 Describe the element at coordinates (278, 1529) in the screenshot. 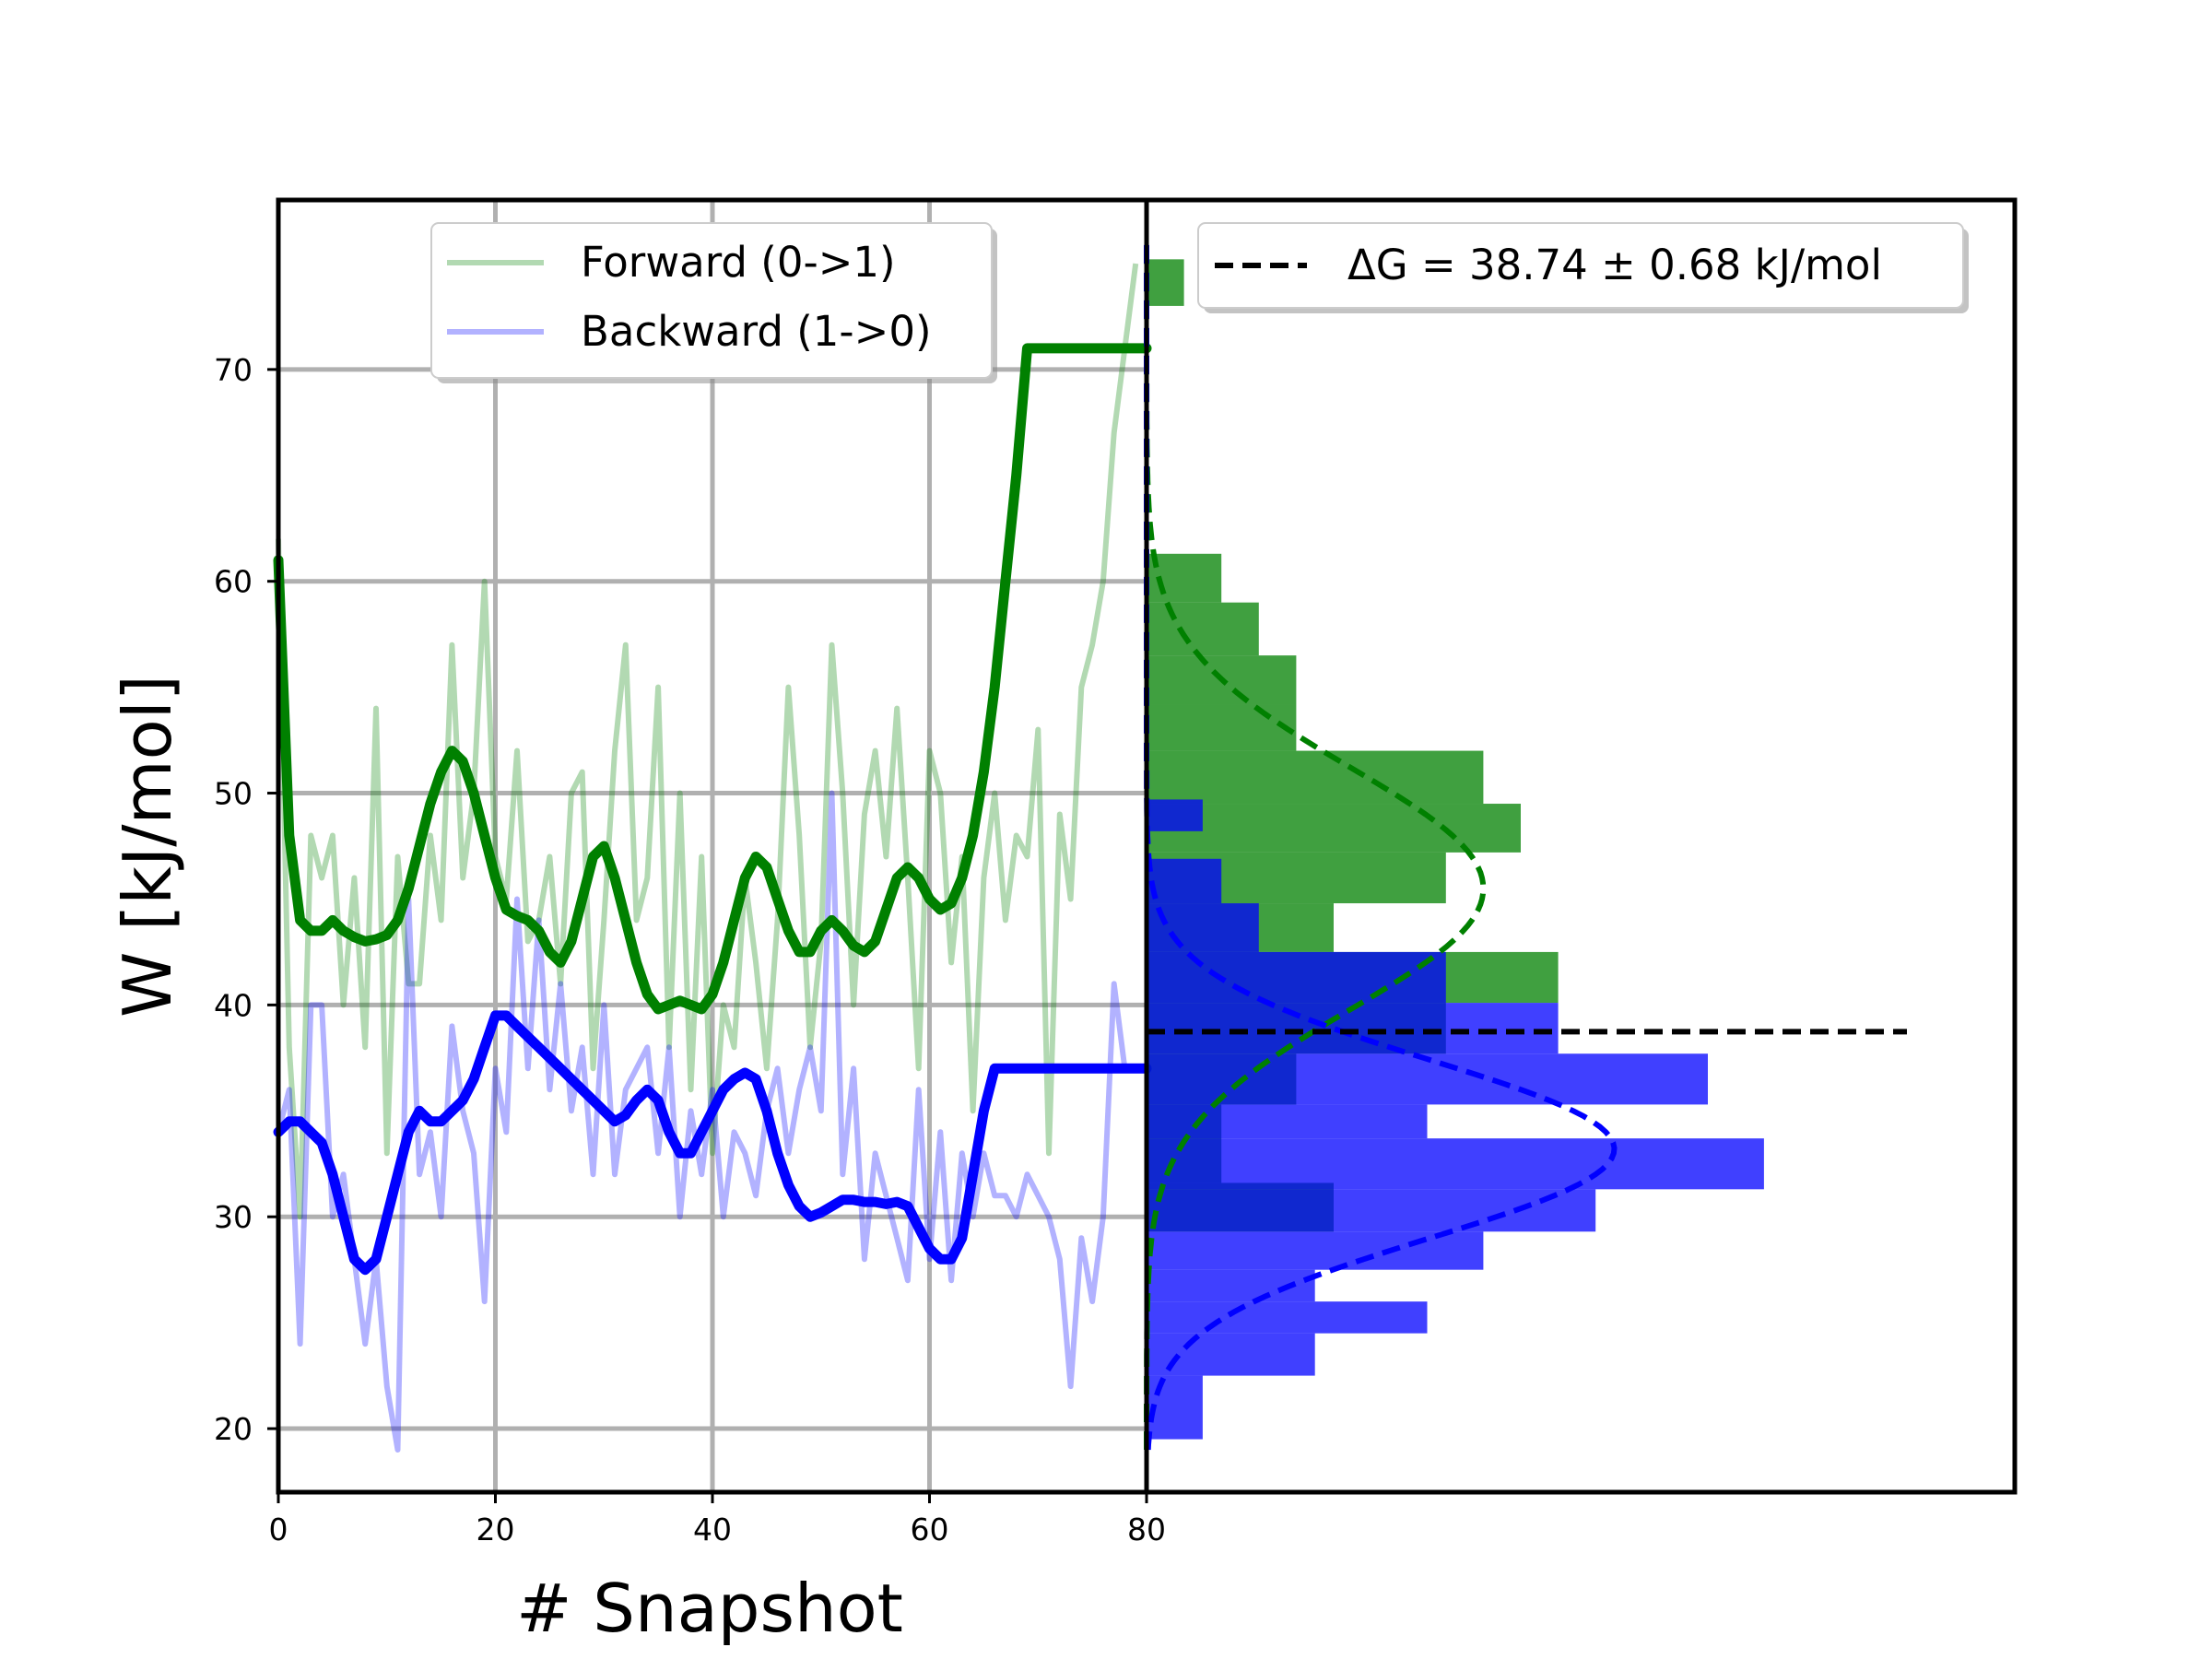

I see `x-tick-label: 0` at that location.